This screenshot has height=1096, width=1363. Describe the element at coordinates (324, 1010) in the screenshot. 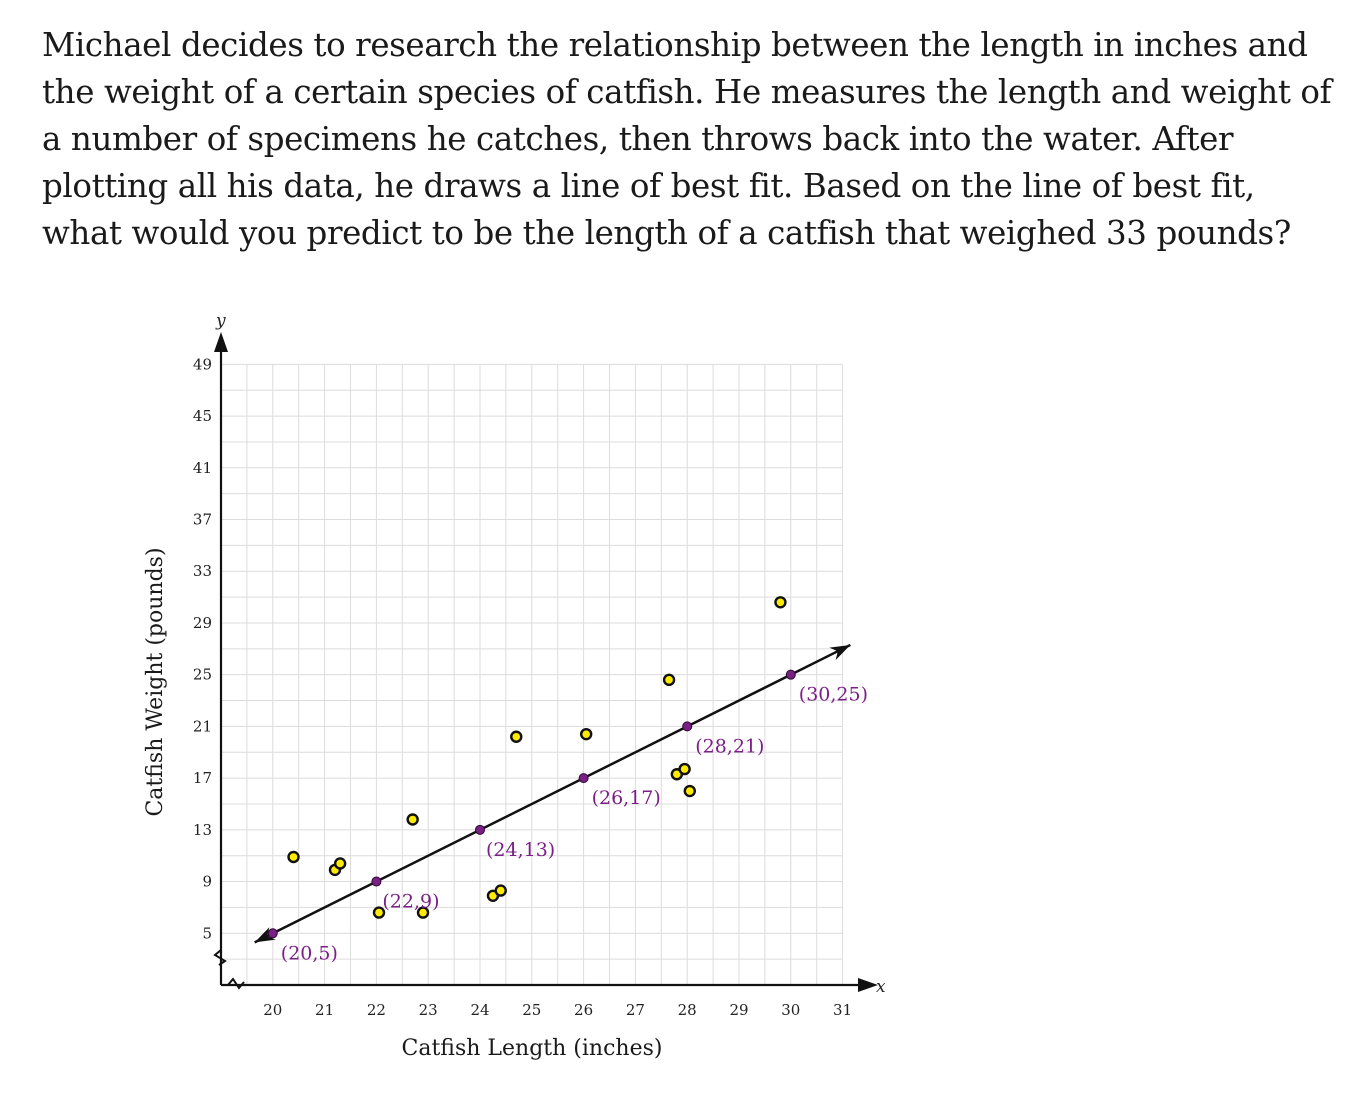

I see `x-tick-label: 21` at that location.